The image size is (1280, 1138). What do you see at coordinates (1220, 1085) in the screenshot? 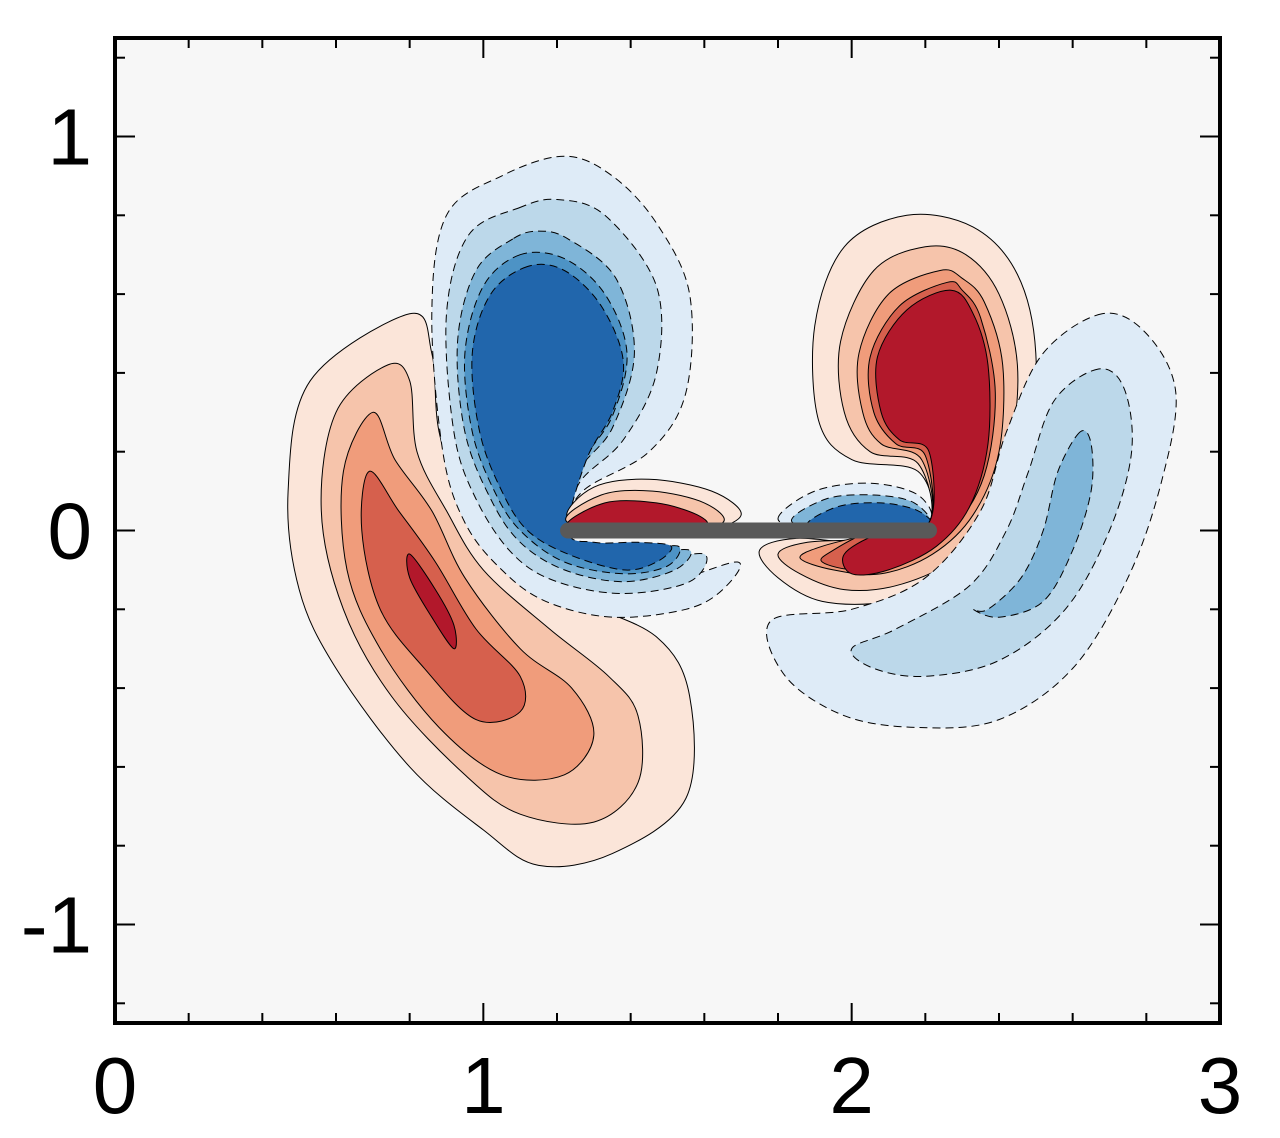
I see `x-tick-label: 3` at bounding box center [1220, 1085].